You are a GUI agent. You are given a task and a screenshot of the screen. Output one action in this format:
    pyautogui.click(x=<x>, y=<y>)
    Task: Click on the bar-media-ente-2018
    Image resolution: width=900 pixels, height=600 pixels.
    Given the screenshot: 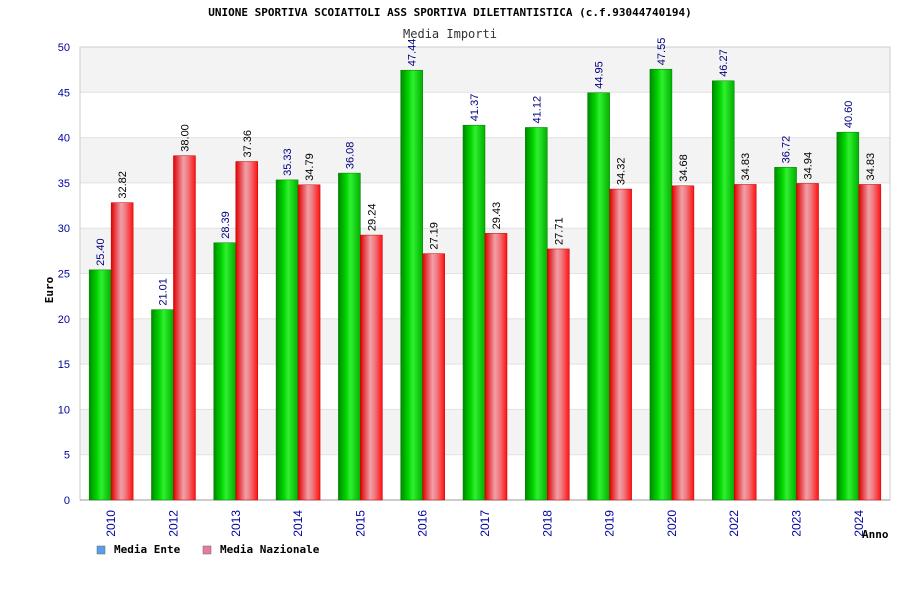 What is the action you would take?
    pyautogui.click(x=536, y=314)
    